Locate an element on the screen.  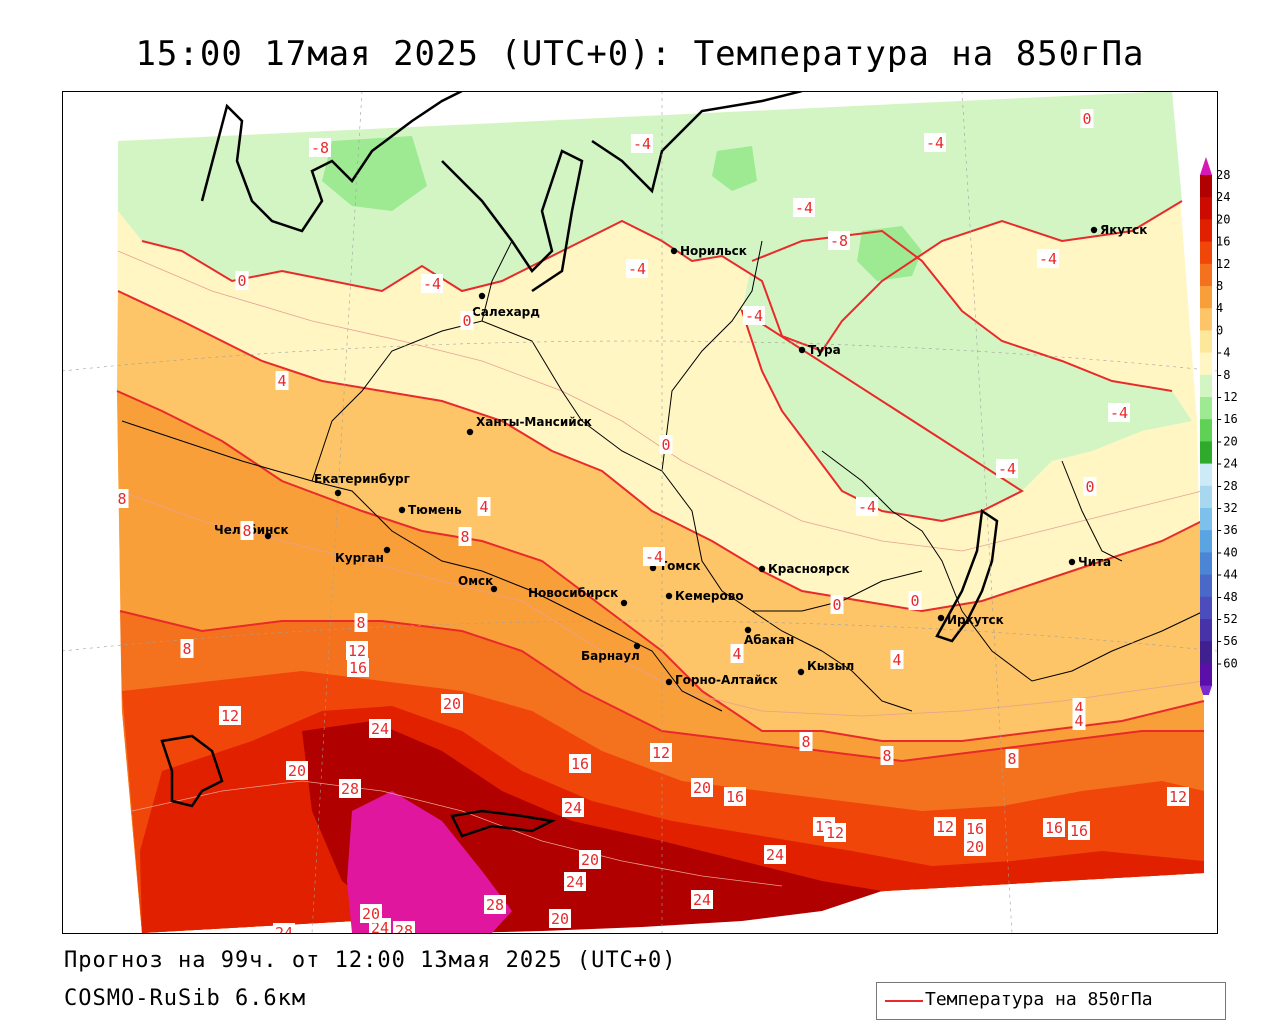
city-marker: Тура is located at coordinates (819, 350).